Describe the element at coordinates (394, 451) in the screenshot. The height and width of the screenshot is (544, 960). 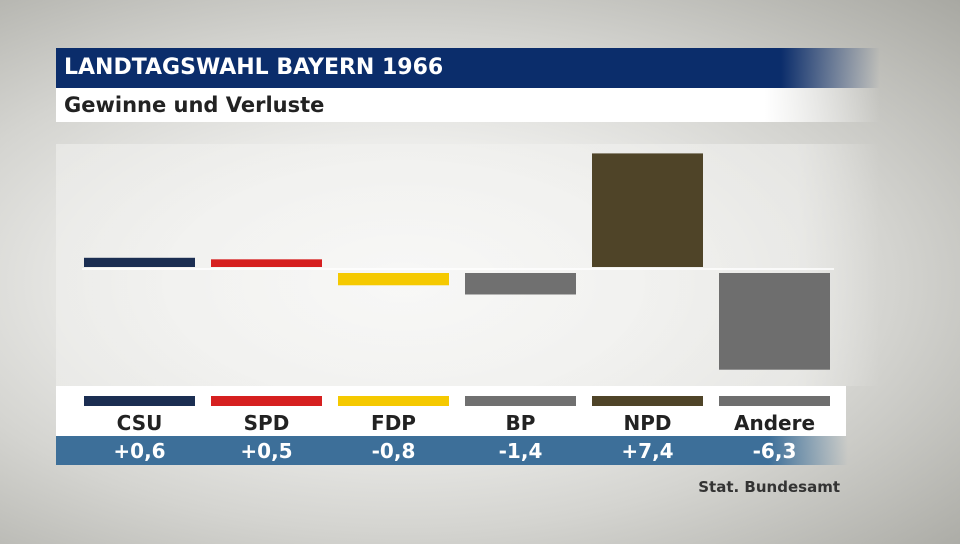
I see `value-label-fdp: -0,8` at that location.